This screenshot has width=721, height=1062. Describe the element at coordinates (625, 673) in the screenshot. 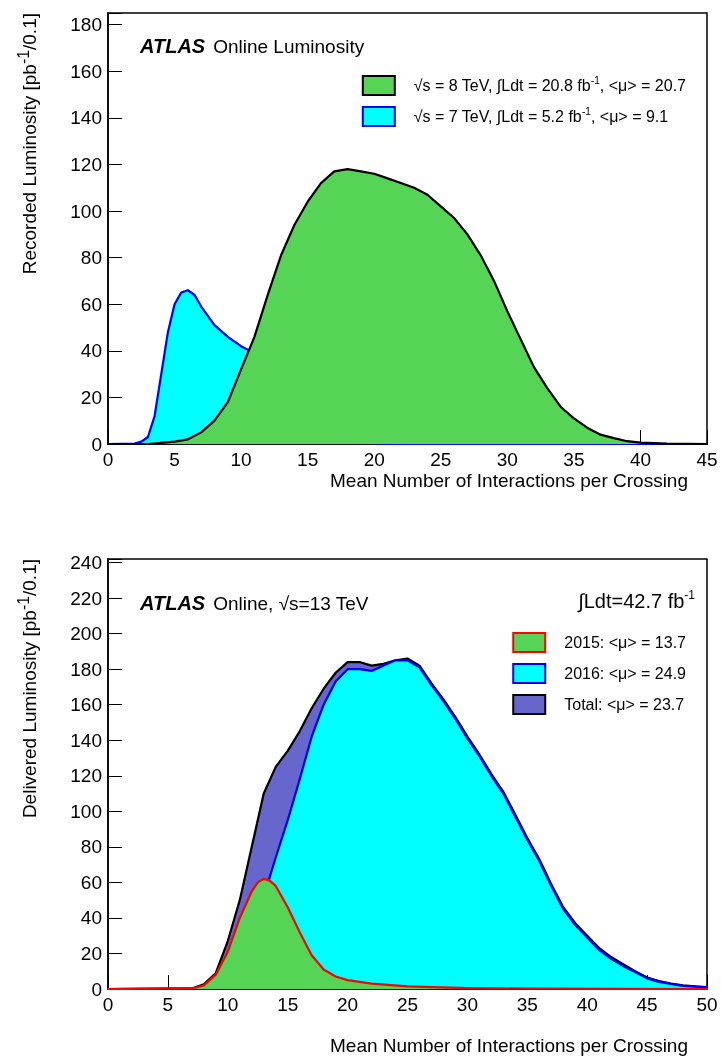

I see `legend-label: 2016: <μ> = 24.9` at that location.